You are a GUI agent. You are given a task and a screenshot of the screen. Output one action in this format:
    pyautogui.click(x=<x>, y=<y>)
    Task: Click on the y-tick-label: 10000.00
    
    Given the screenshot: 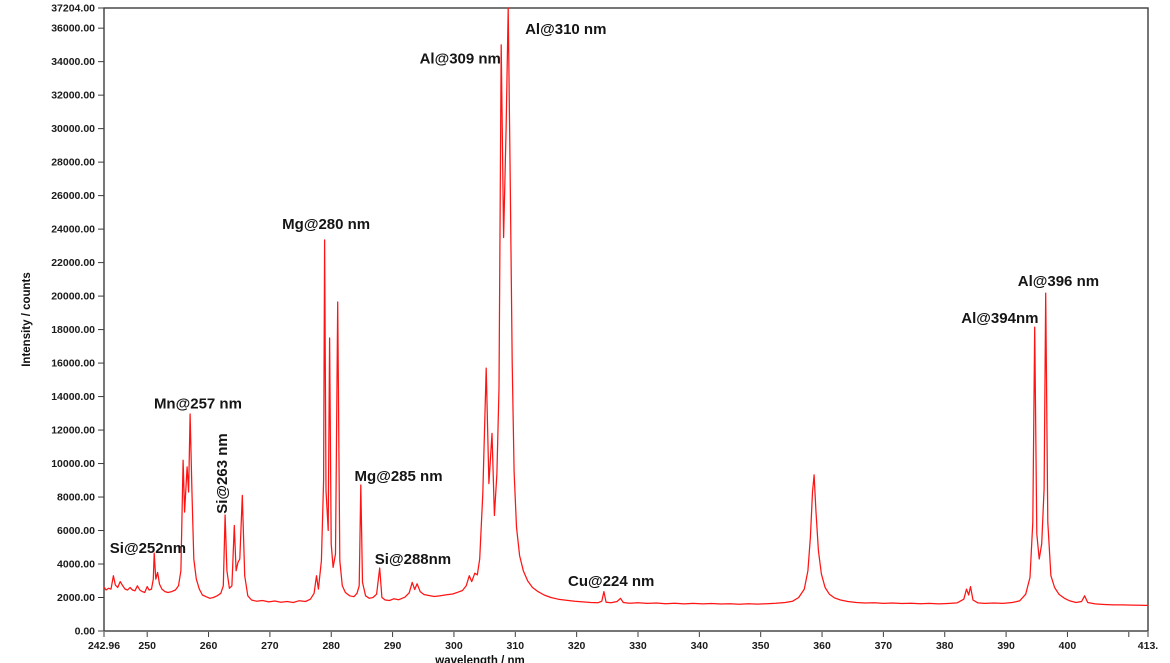 What is the action you would take?
    pyautogui.click(x=73, y=464)
    